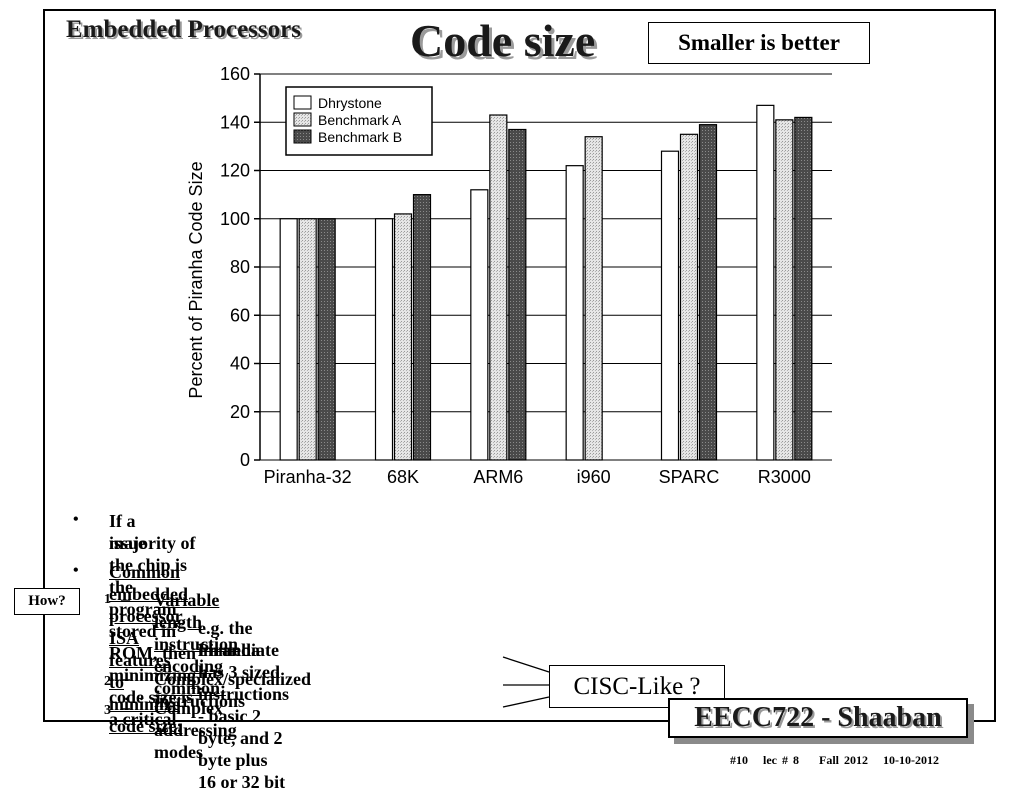  What do you see at coordinates (689, 297) in the screenshot?
I see `bar-sparc-benchmark-a` at bounding box center [689, 297].